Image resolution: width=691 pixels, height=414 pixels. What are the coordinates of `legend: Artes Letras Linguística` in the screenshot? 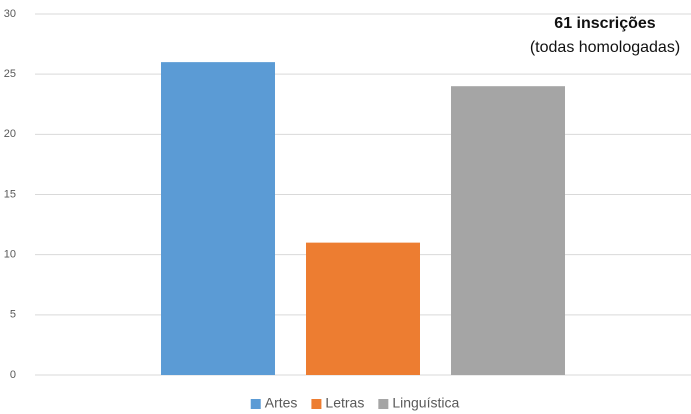 It's located at (354, 403).